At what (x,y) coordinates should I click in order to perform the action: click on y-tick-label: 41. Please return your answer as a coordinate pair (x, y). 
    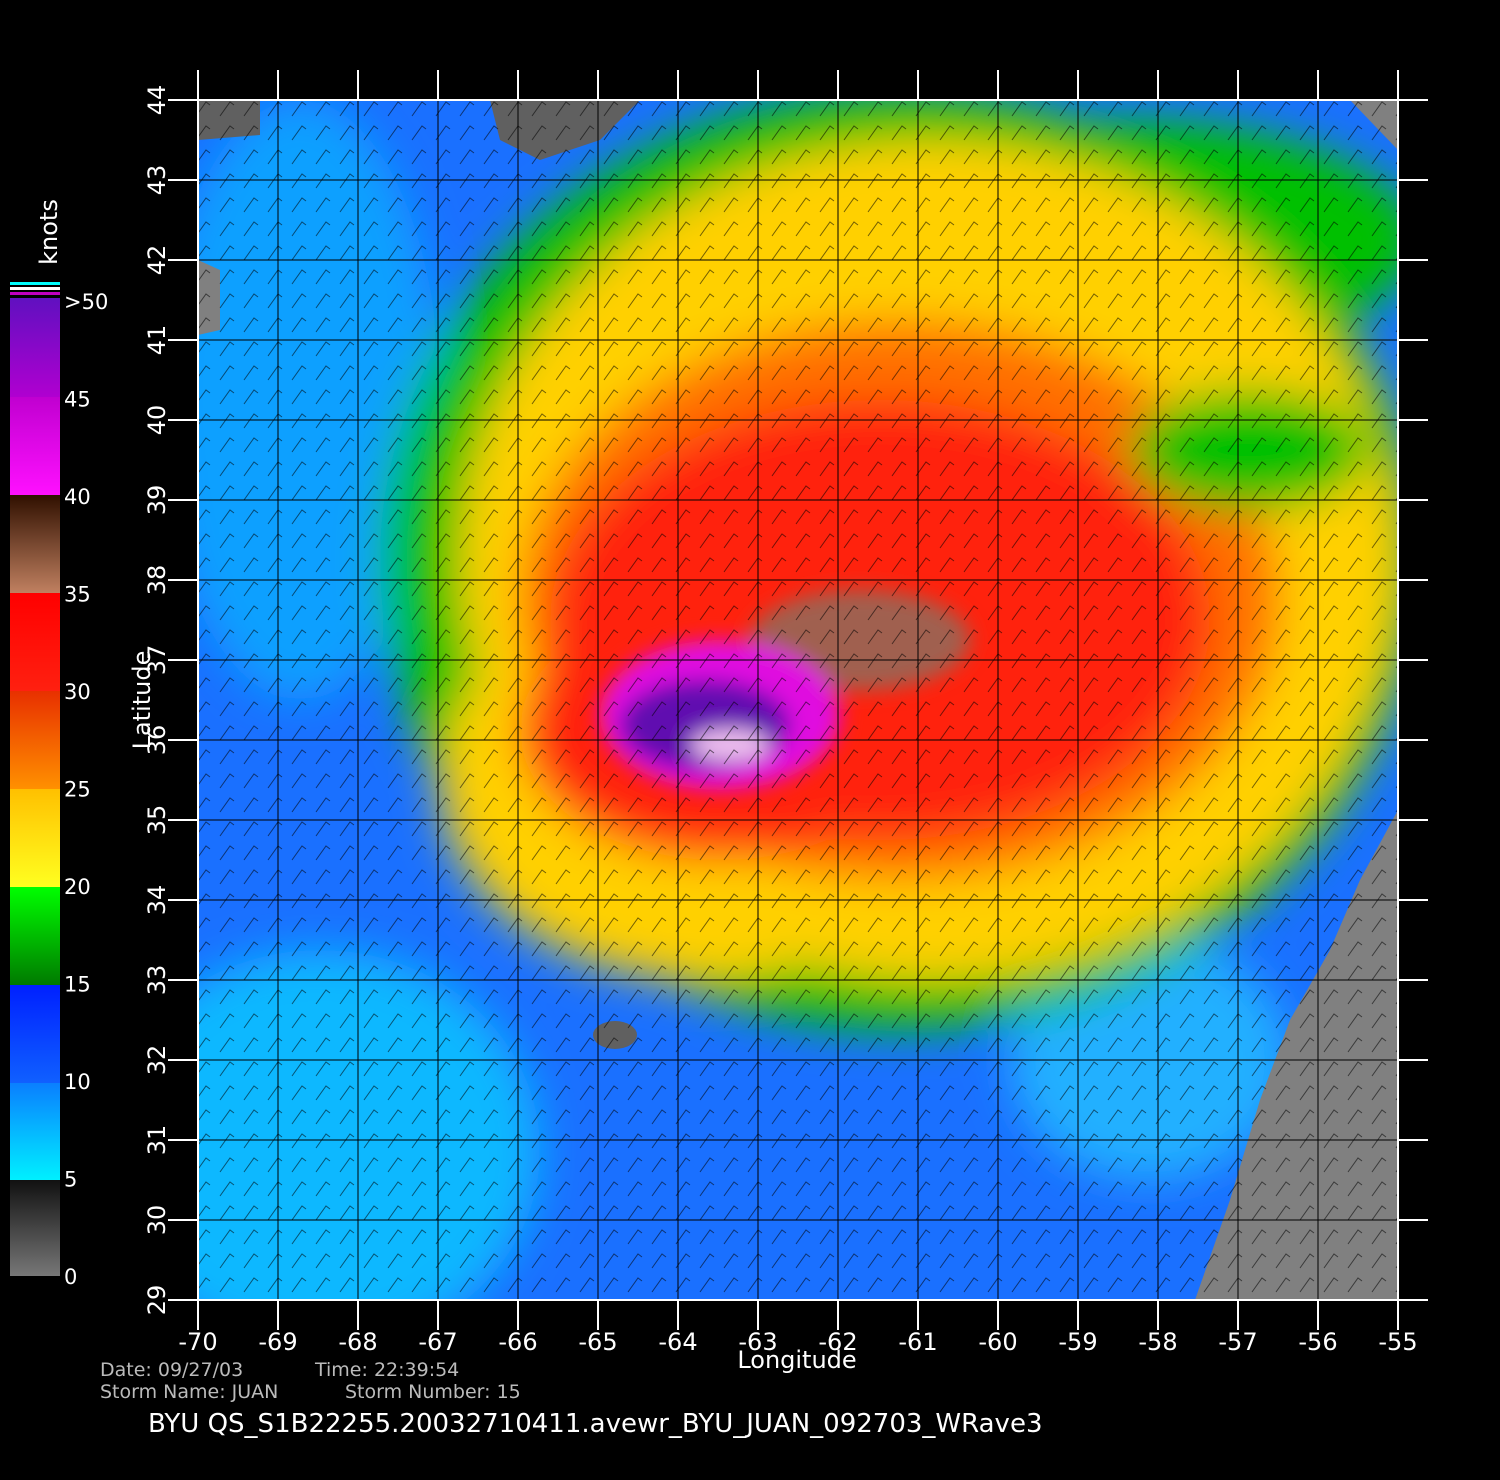
    Looking at the image, I should click on (157, 340).